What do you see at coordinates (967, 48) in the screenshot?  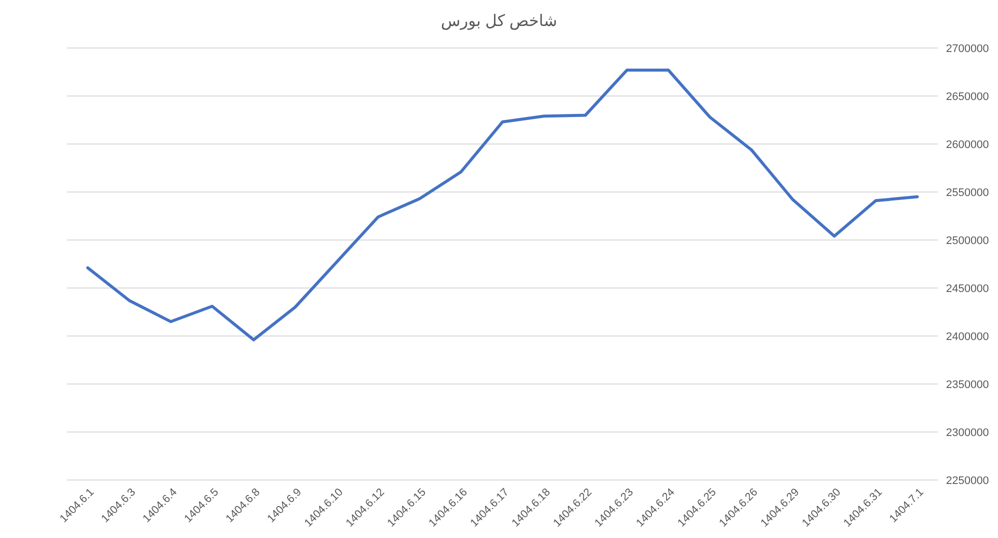 I see `y-tick-label: 2700000` at bounding box center [967, 48].